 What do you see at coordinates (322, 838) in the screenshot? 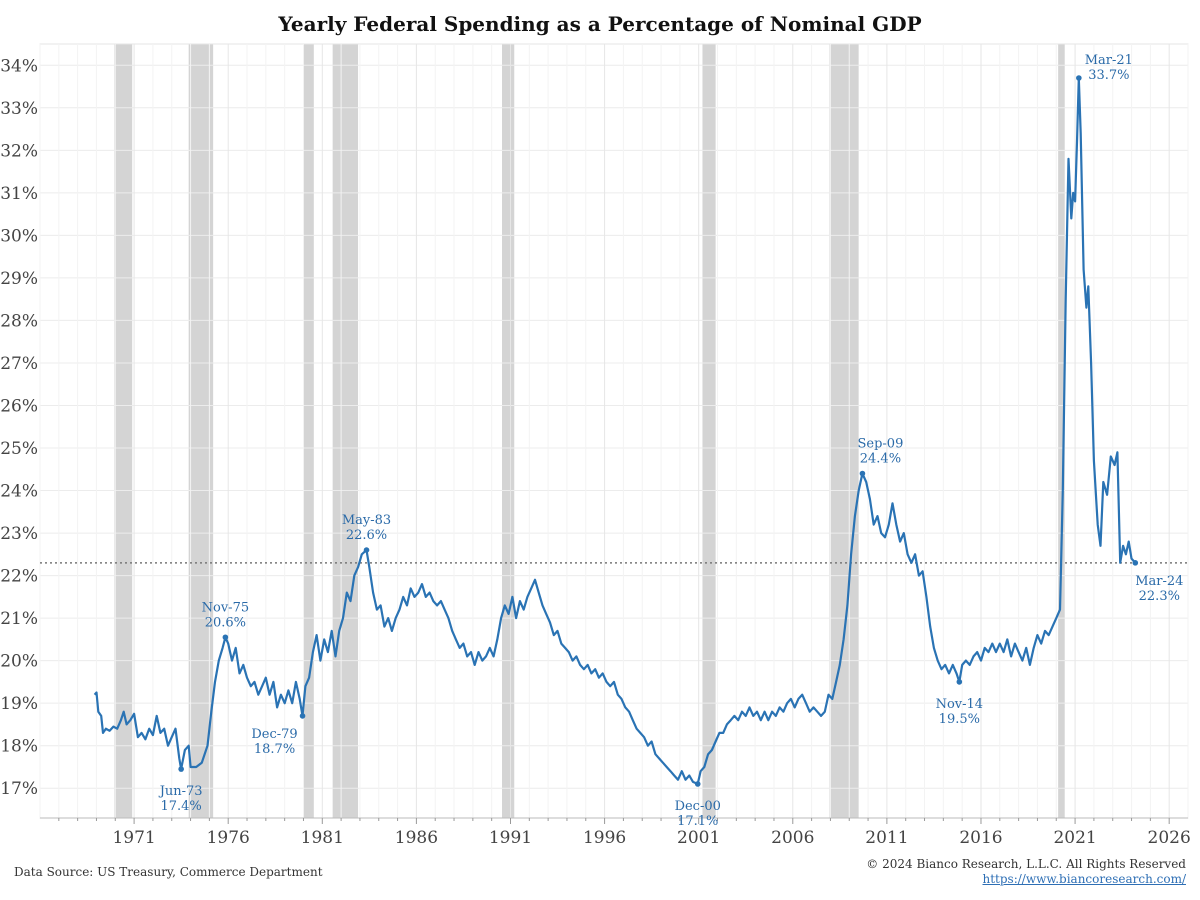
I see `x-tick-label: 1981` at bounding box center [322, 838].